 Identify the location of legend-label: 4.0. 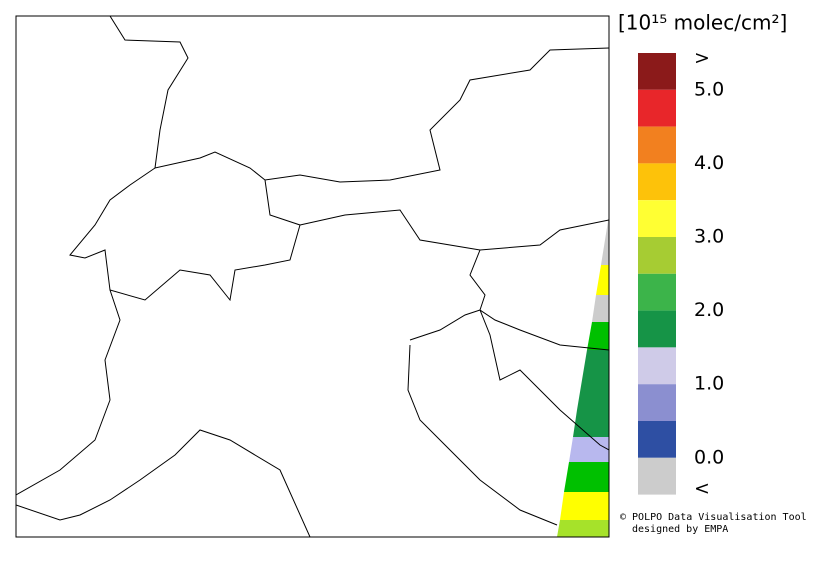
(709, 163).